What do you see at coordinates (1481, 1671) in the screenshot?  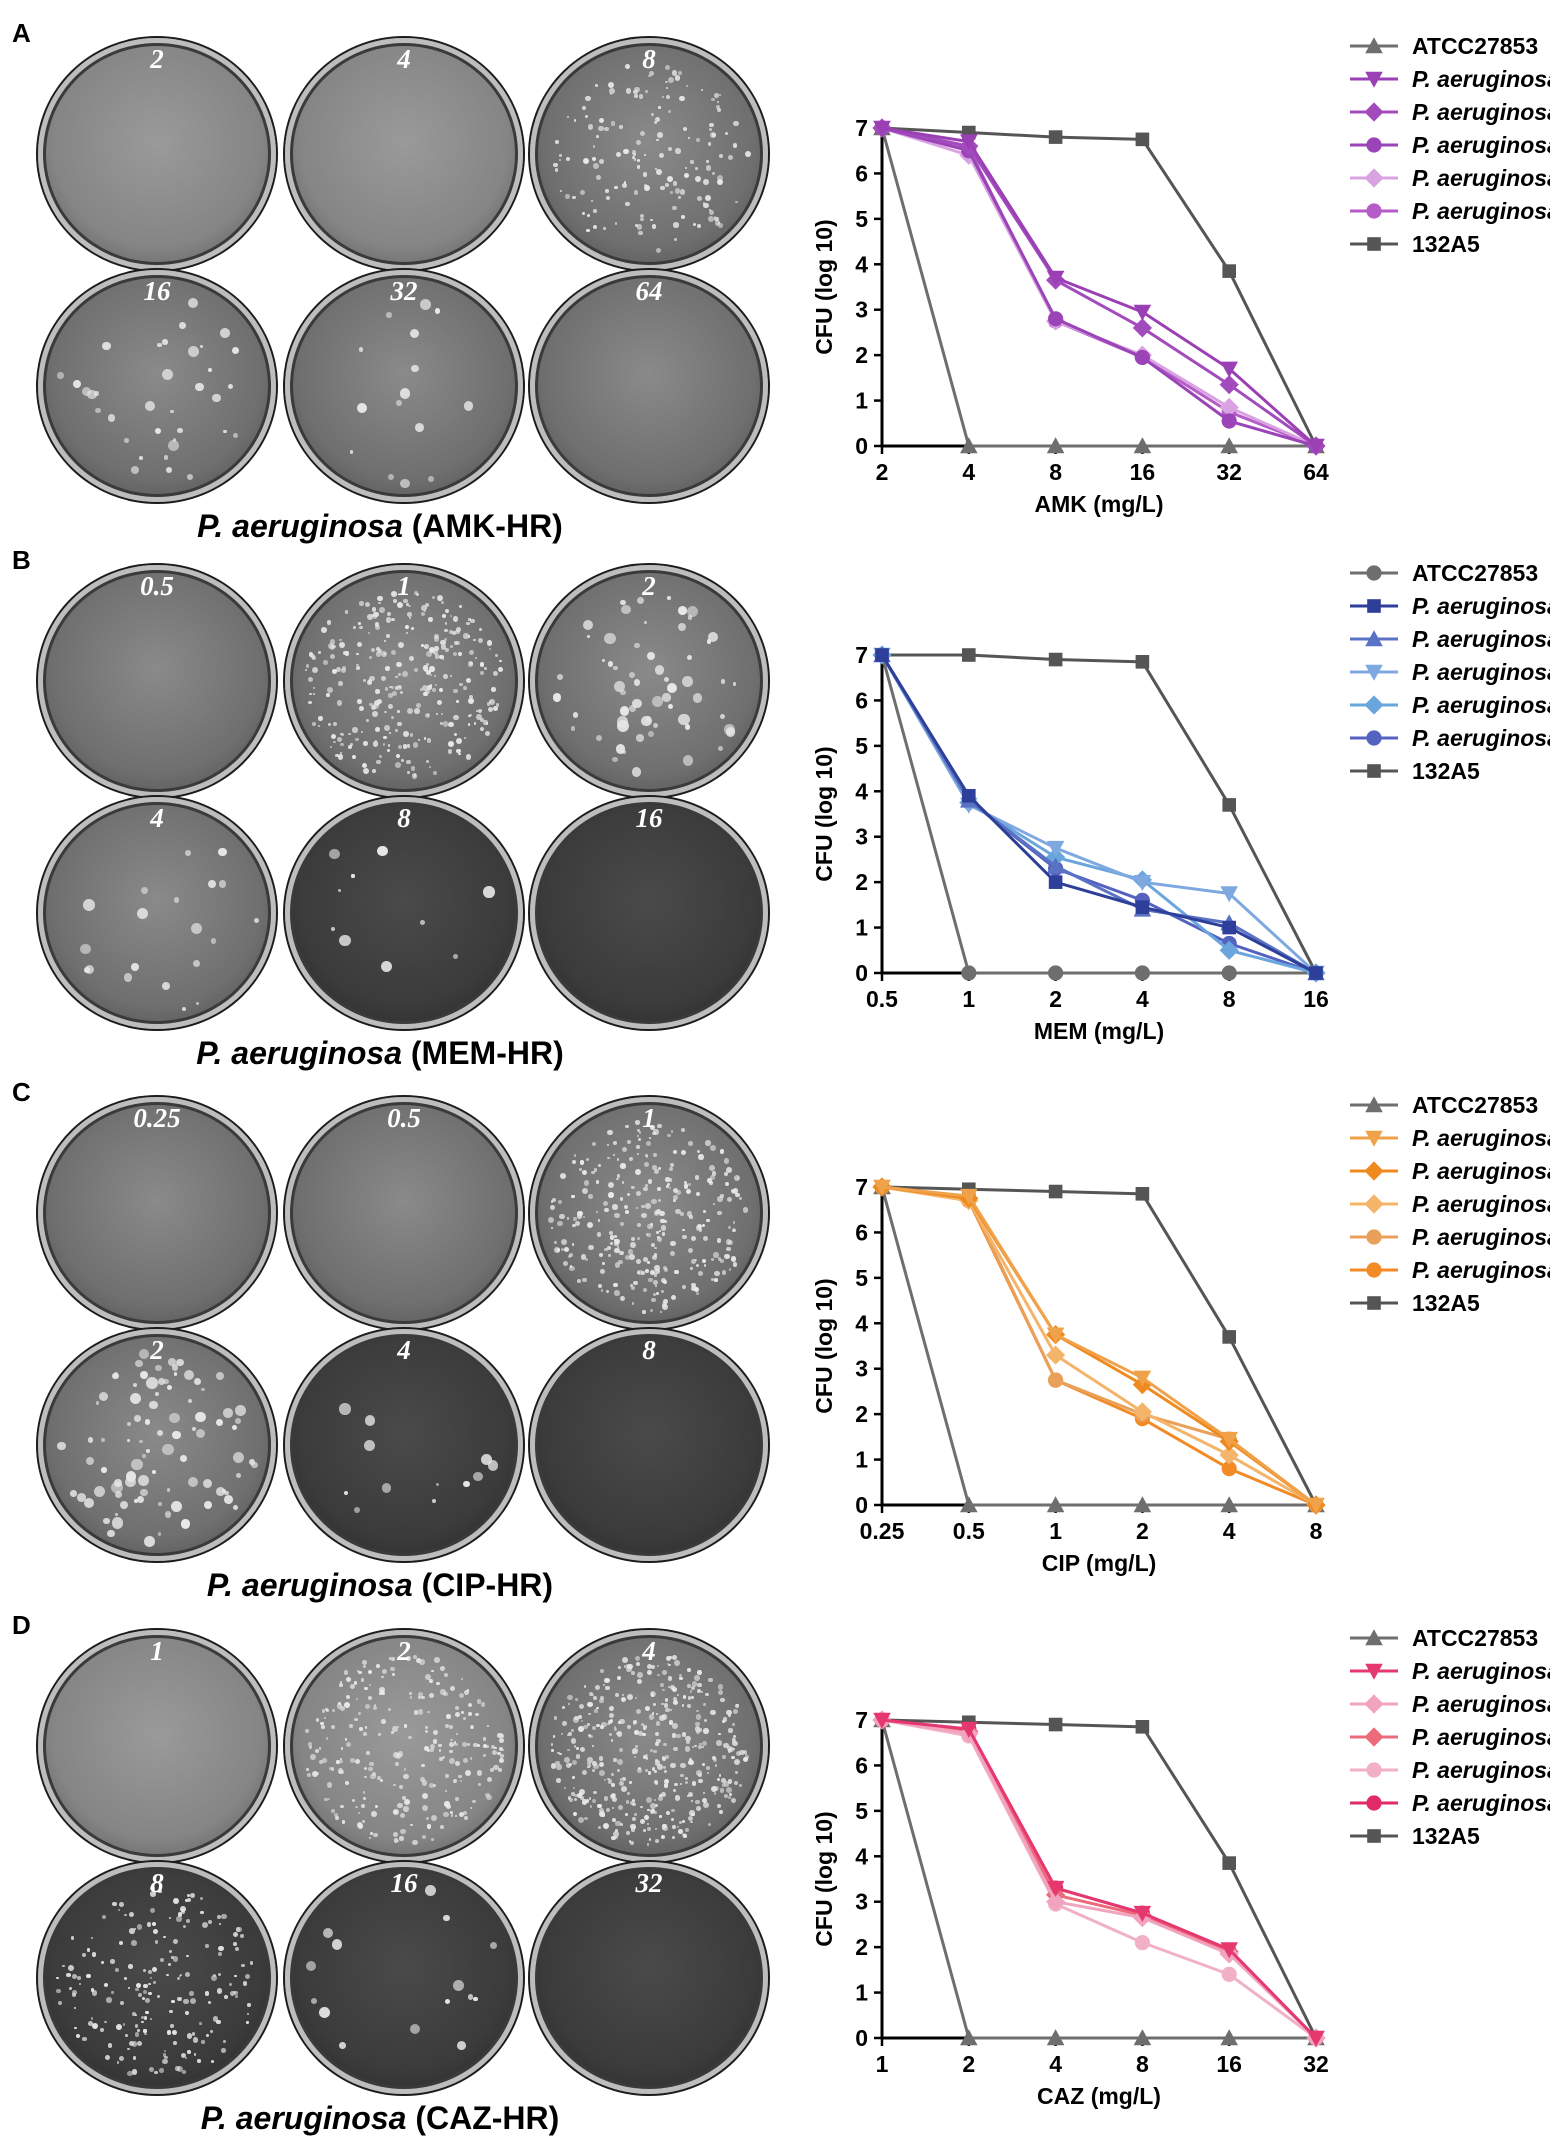 I see `legend-label: P. aeruginosa-1` at bounding box center [1481, 1671].